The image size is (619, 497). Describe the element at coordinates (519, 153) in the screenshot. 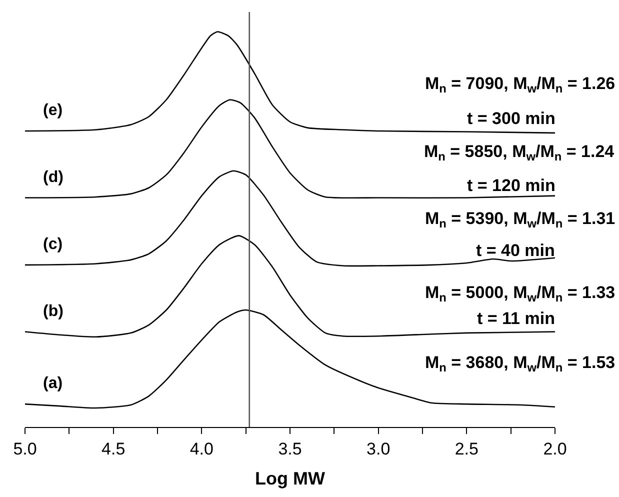

I see `annotation: M$_{n}$ = 5850, M$_{w}$/M$_{n}$ = 1.24` at that location.